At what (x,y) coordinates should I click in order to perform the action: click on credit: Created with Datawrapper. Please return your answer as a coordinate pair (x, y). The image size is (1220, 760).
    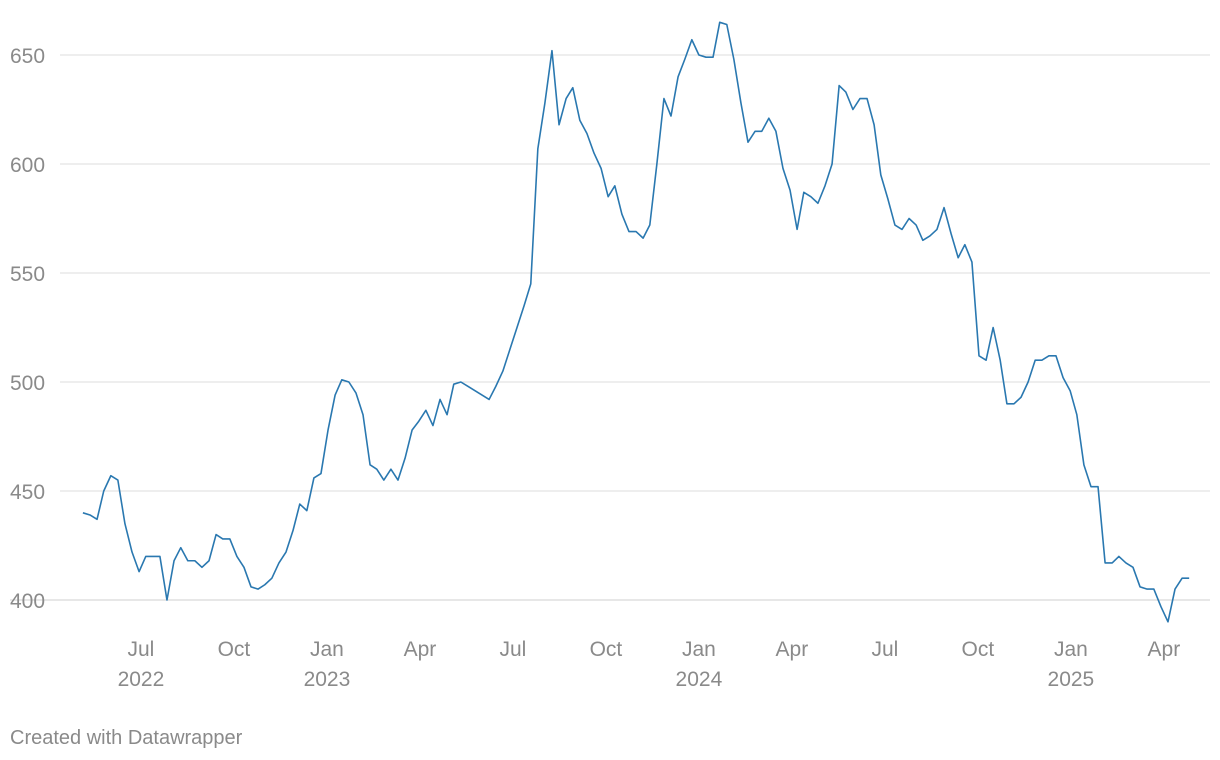
    Looking at the image, I should click on (126, 738).